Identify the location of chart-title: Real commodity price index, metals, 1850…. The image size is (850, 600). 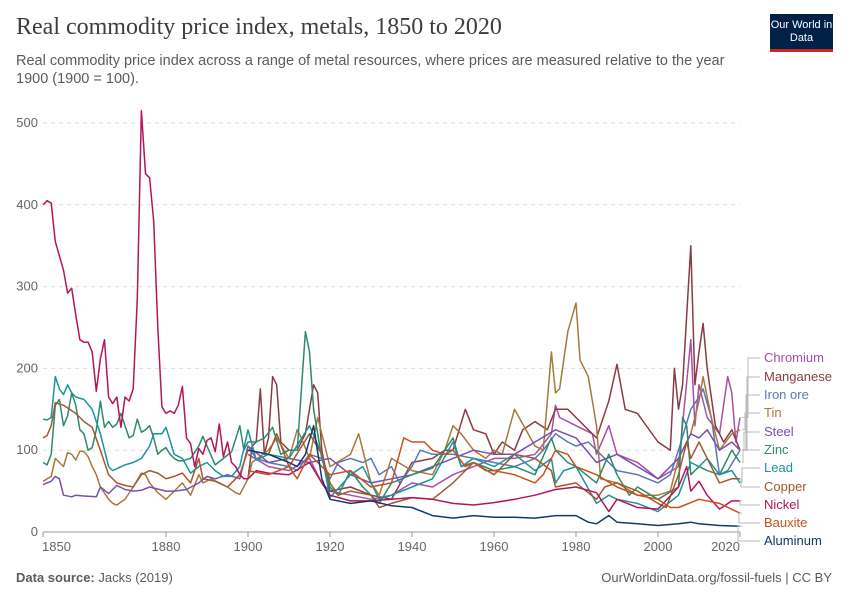
(259, 27).